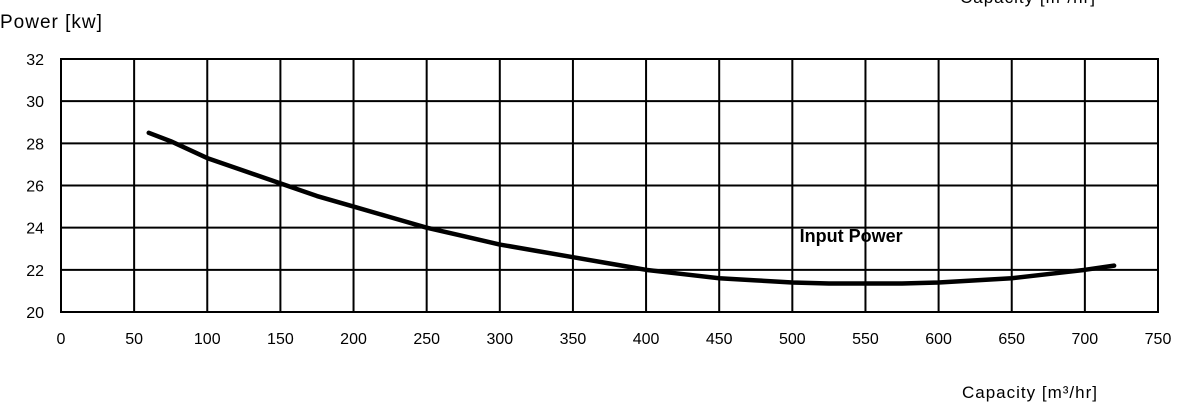 The width and height of the screenshot is (1177, 414). Describe the element at coordinates (51, 22) in the screenshot. I see `y-axis-label: Power [kw]` at that location.